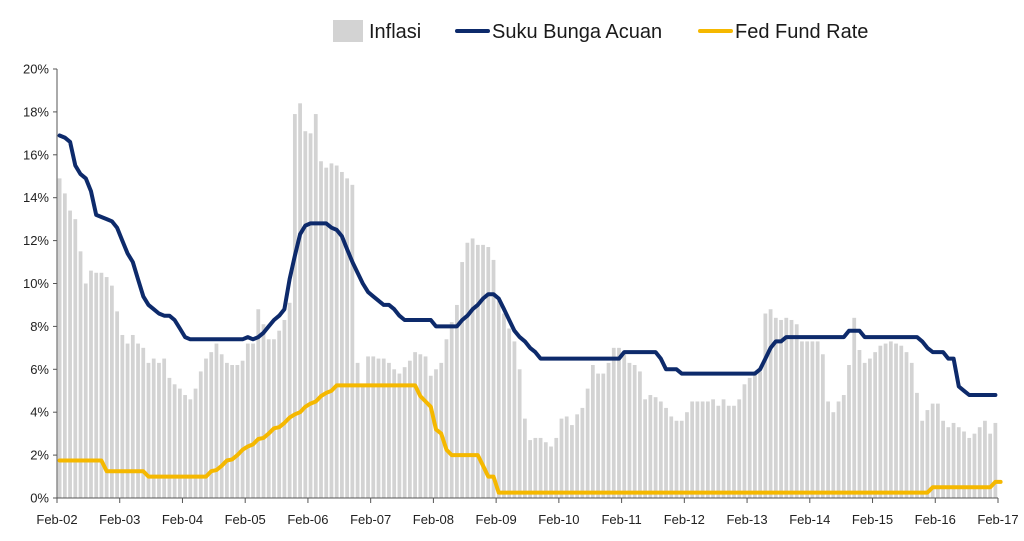 The height and width of the screenshot is (541, 1024). Describe the element at coordinates (577, 32) in the screenshot. I see `legend-label-suku-bunga-acuan: Suku Bunga Acuan` at that location.